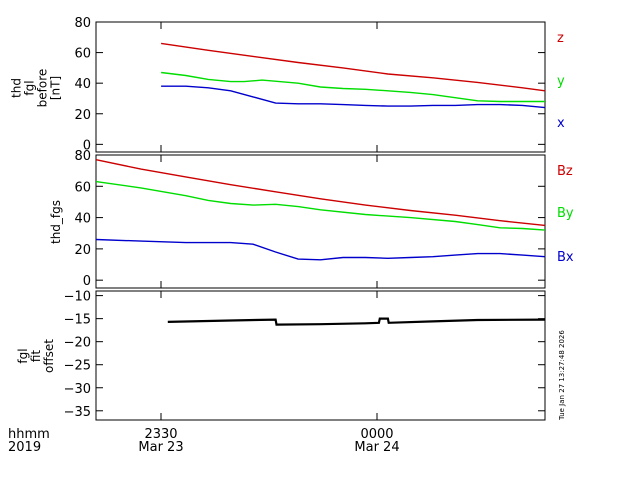 This screenshot has width=640, height=480. Describe the element at coordinates (565, 213) in the screenshot. I see `legend-label-by: By` at that location.